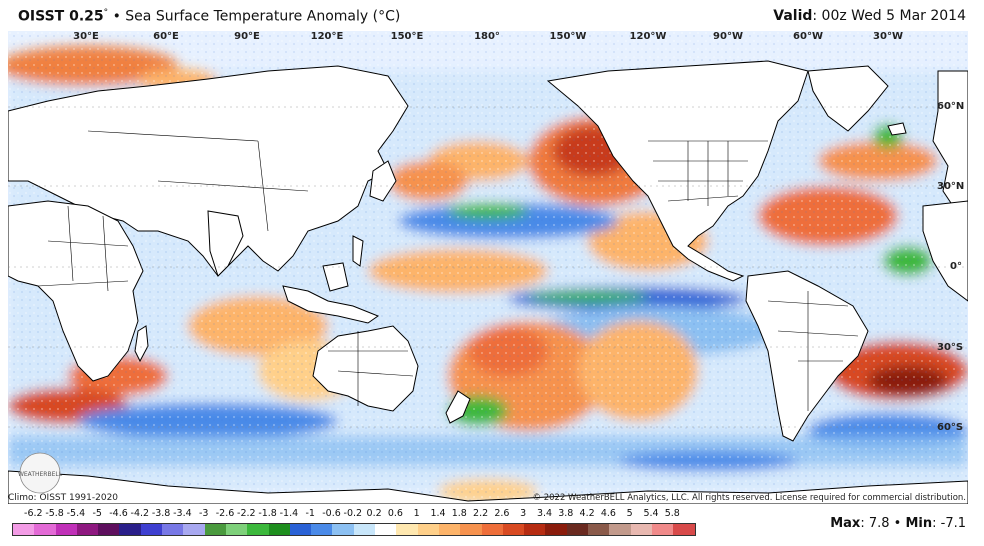  Describe the element at coordinates (182, 513) in the screenshot. I see `colorbar-tick-label: -3.4` at that location.